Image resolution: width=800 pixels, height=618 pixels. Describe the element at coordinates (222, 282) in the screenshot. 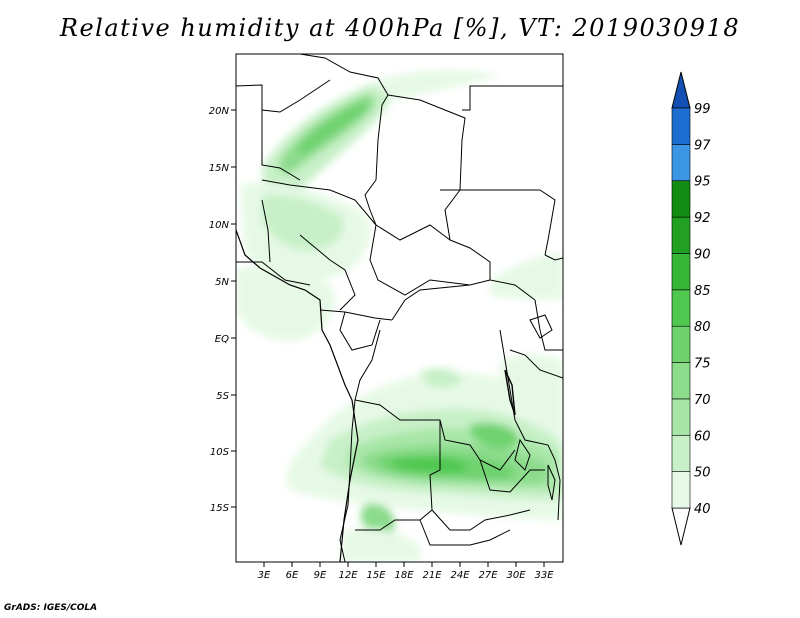

I see `lat-tick-label: 5N` at that location.